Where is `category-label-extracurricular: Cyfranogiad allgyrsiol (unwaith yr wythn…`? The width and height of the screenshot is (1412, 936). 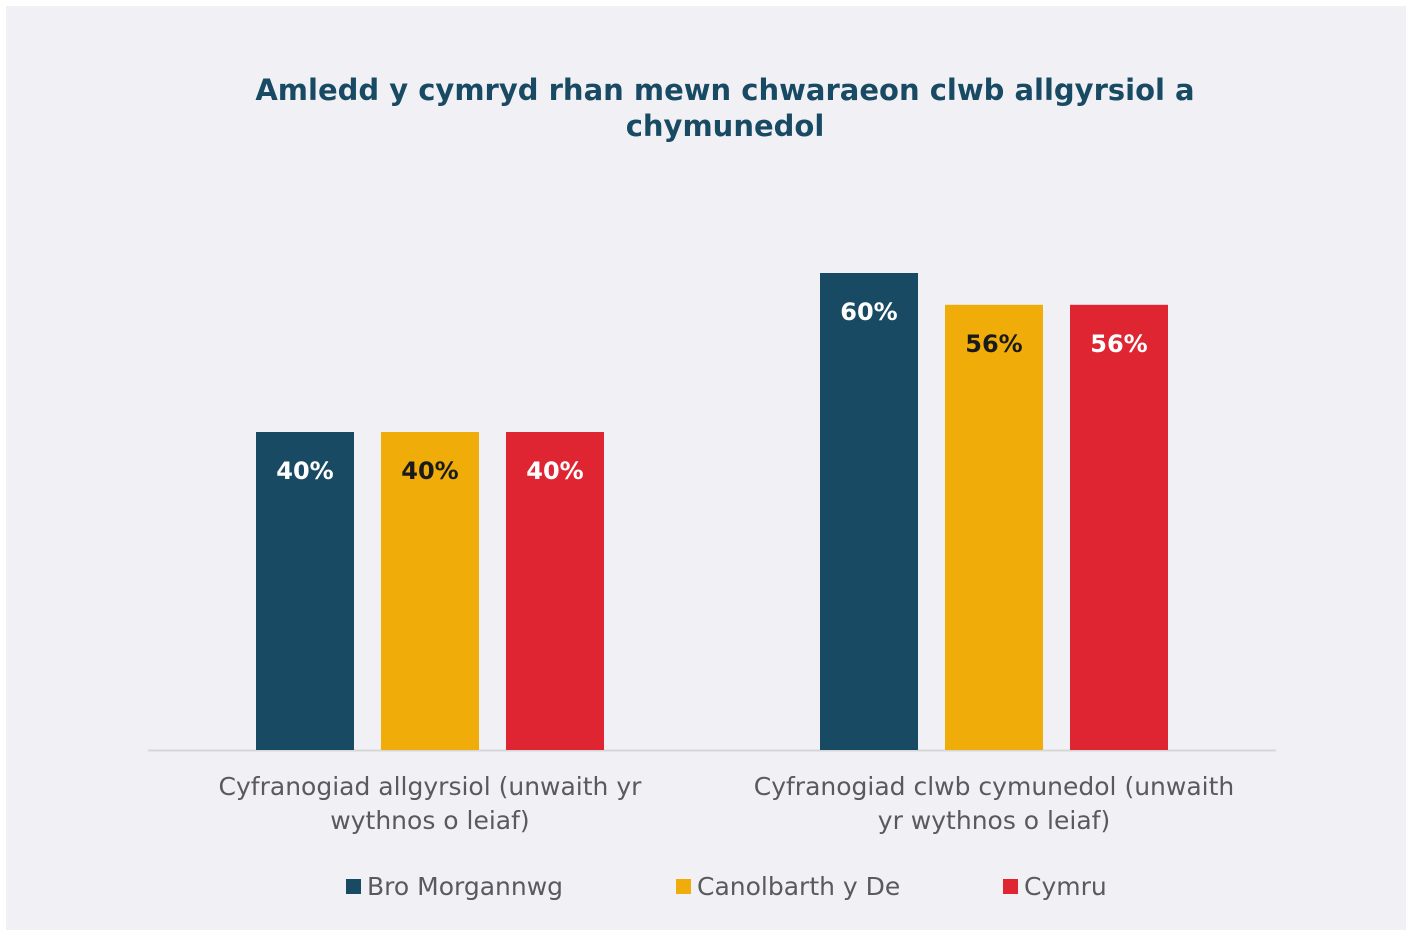
category-label-extracurricular: Cyfranogiad allgyrsiol (unwaith yr wythn… is located at coordinates (430, 804).